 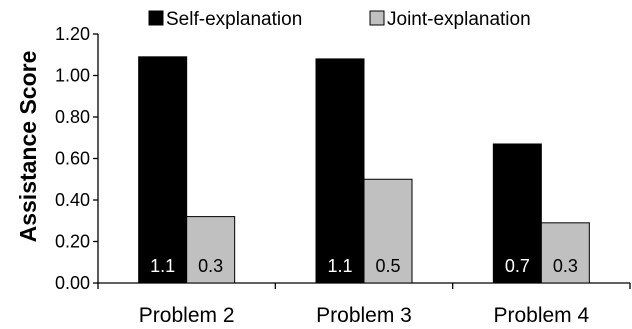 I want to click on y-tick-label: 1.20, so click(x=72, y=34).